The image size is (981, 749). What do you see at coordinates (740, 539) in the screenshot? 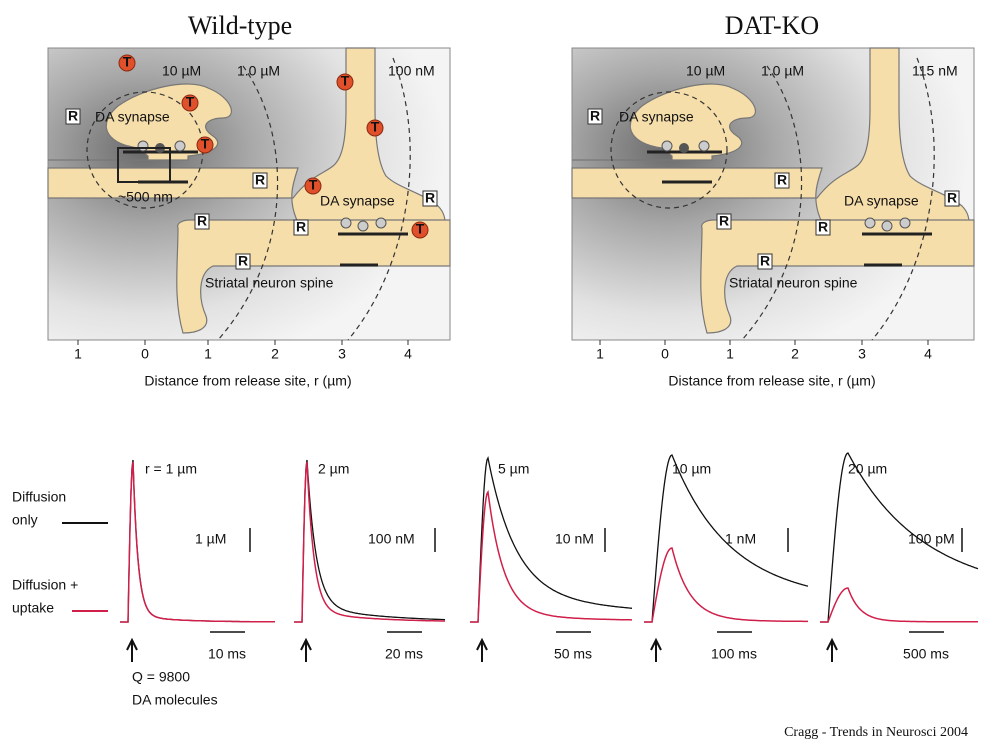
I see `scale-label: 1 nM` at bounding box center [740, 539].